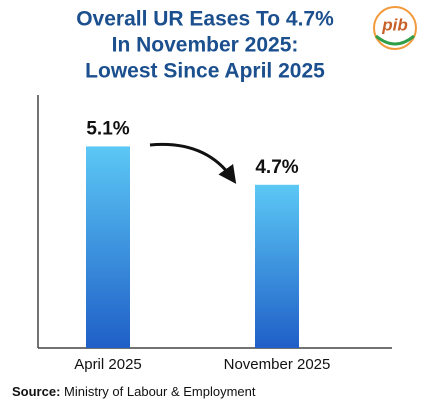 This screenshot has width=425, height=409. I want to click on source-text: Ministry of Labour & Employment, so click(160, 391).